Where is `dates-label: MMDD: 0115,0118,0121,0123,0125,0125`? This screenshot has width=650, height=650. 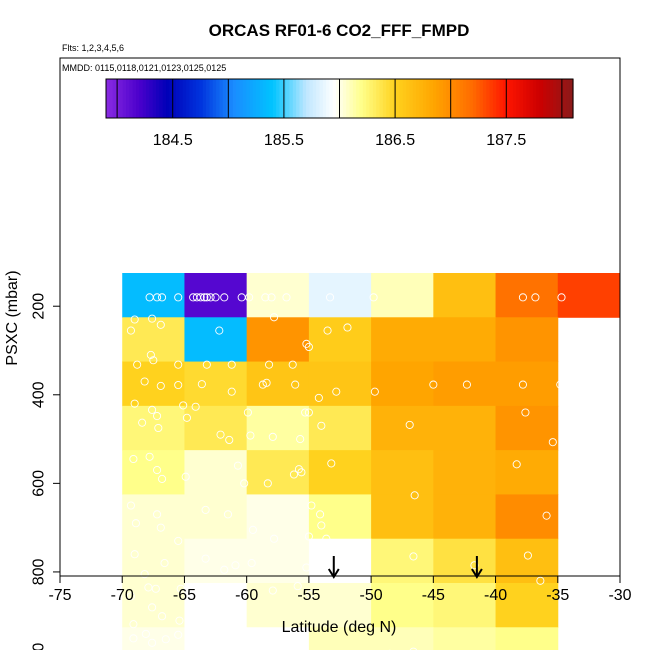 dates-label: MMDD: 0115,0118,0121,0123,0125,0125 is located at coordinates (144, 68).